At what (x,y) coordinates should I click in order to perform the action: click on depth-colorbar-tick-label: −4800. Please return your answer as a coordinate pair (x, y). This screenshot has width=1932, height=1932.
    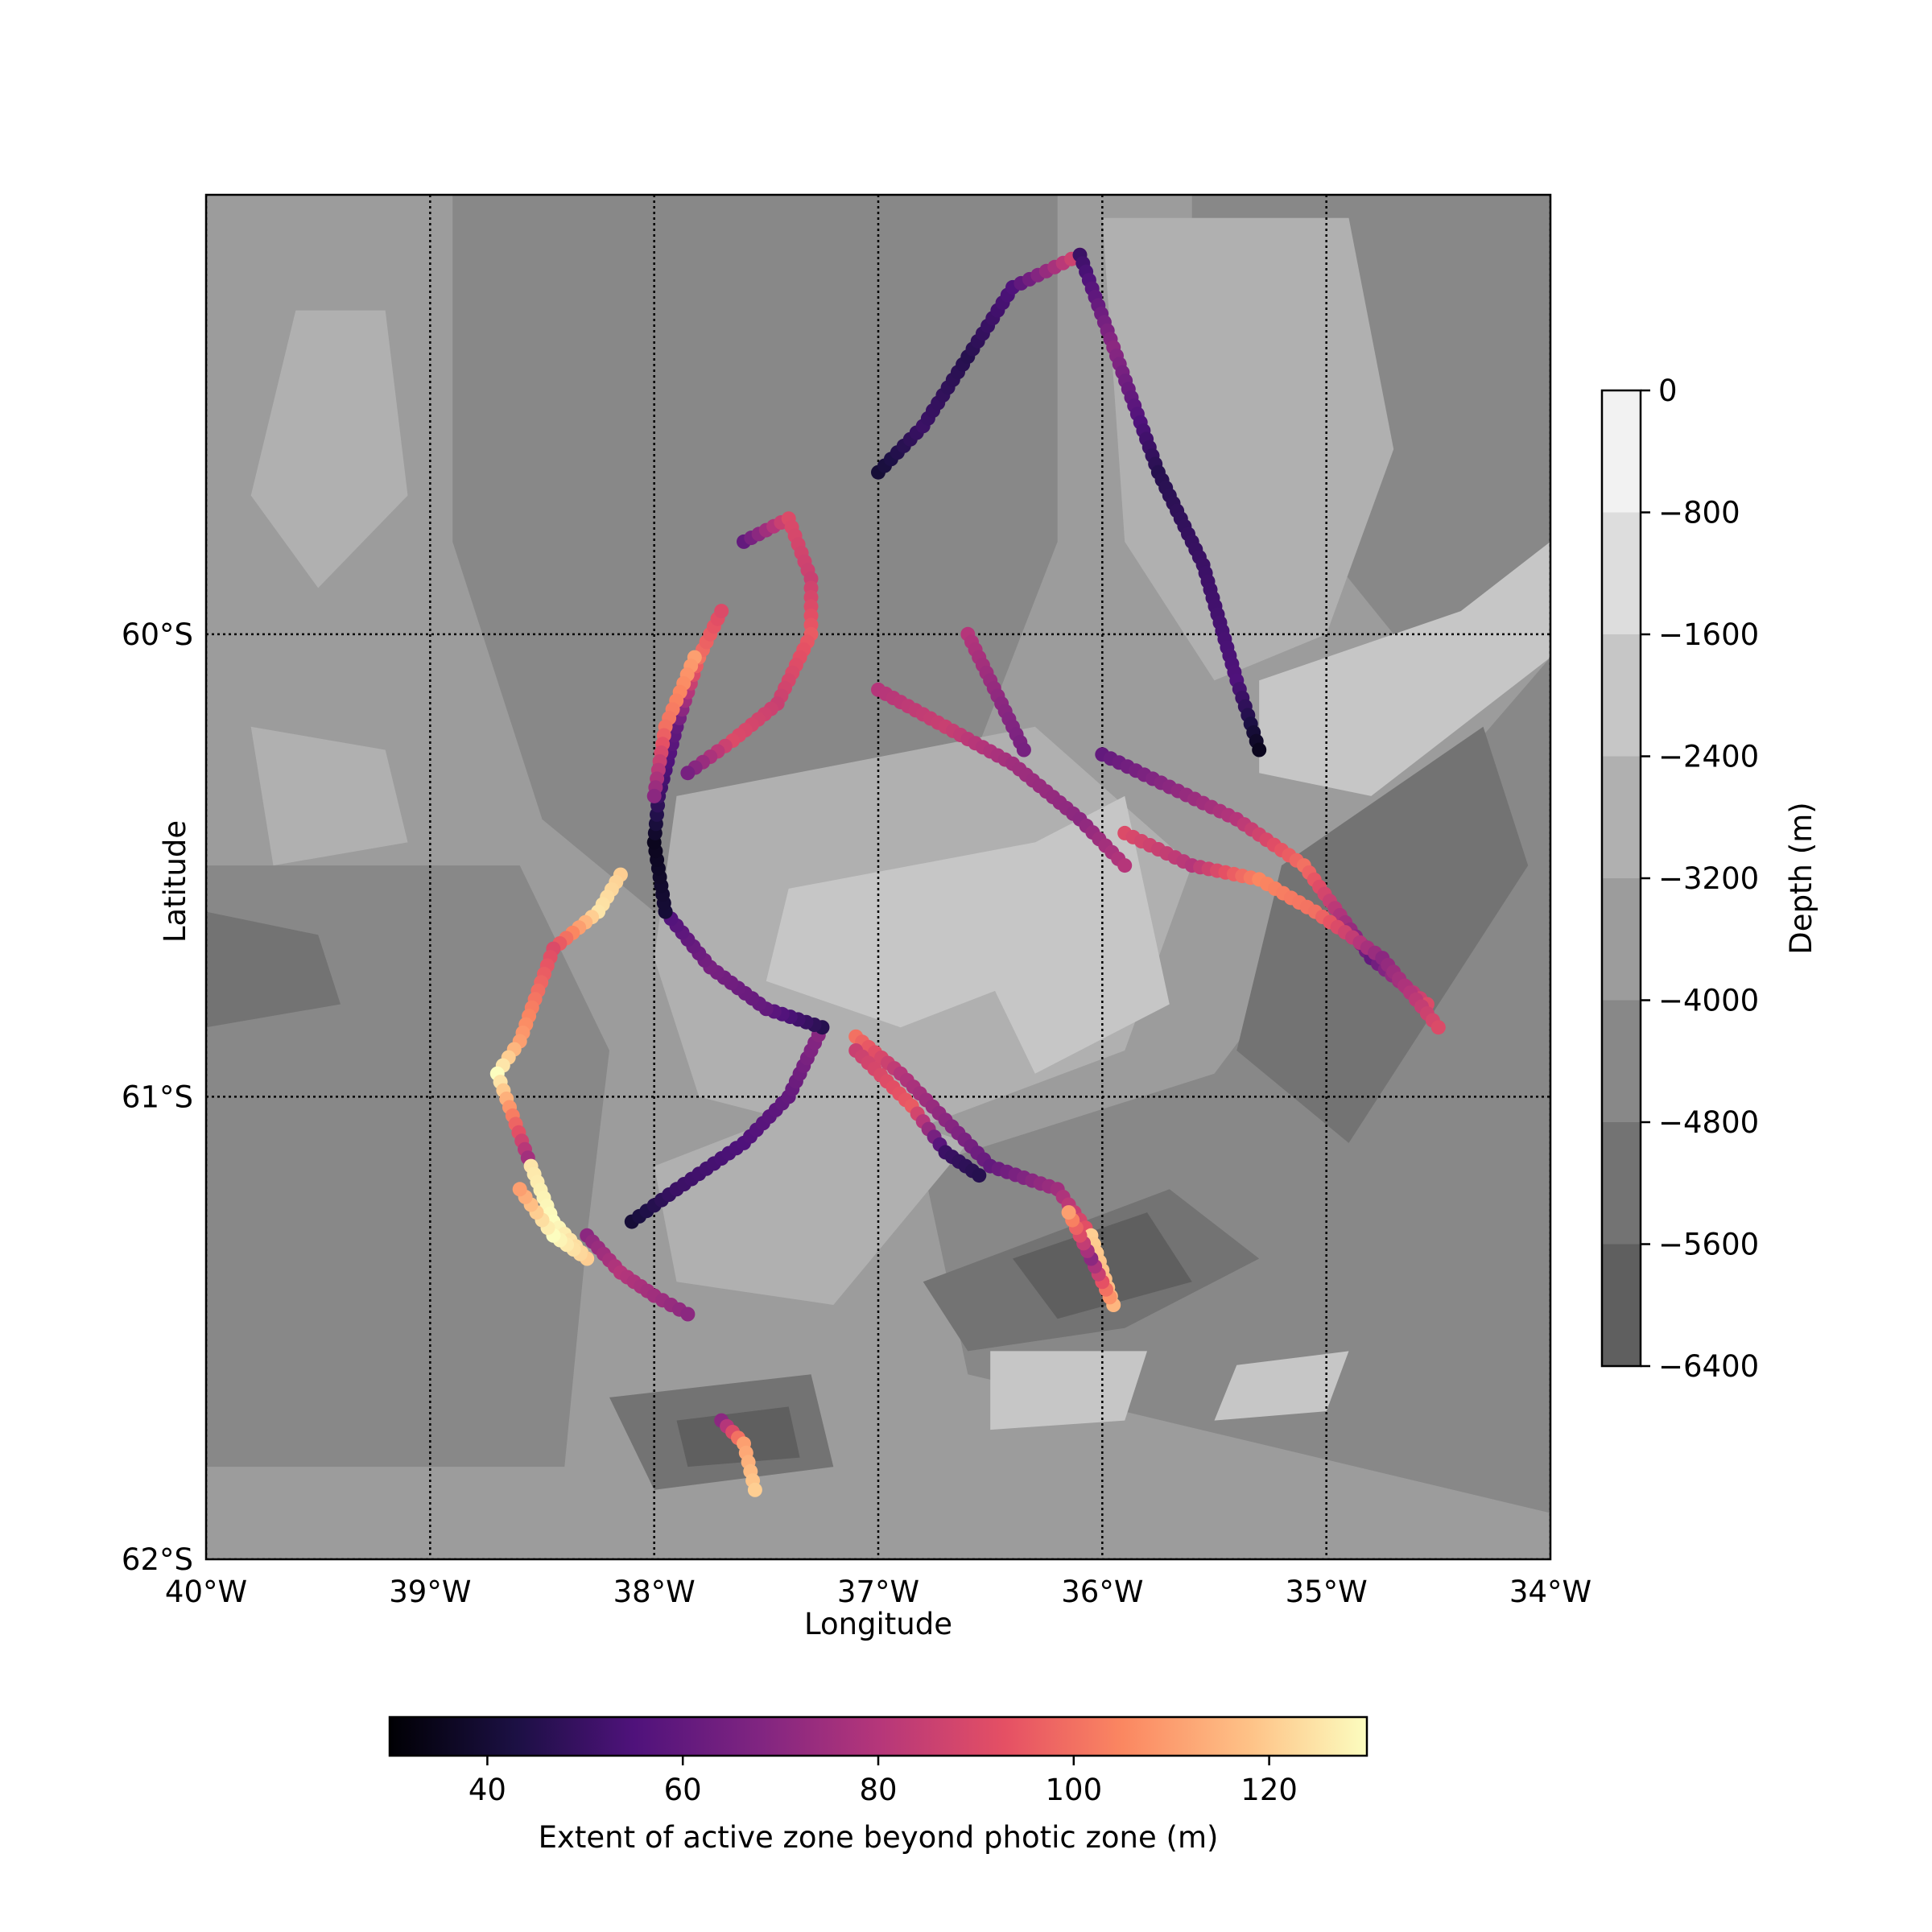
    Looking at the image, I should click on (1708, 1122).